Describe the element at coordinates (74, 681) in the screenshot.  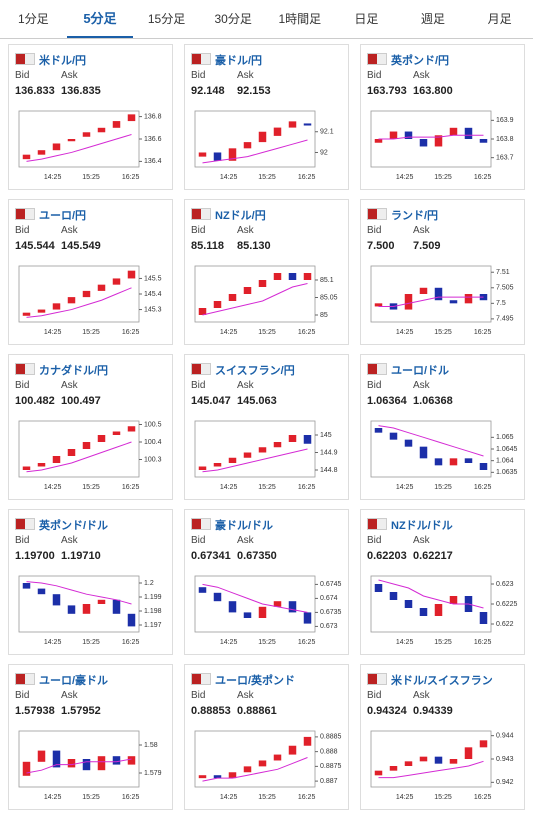
I see `pair-title: ユーロ/豪ドル` at that location.